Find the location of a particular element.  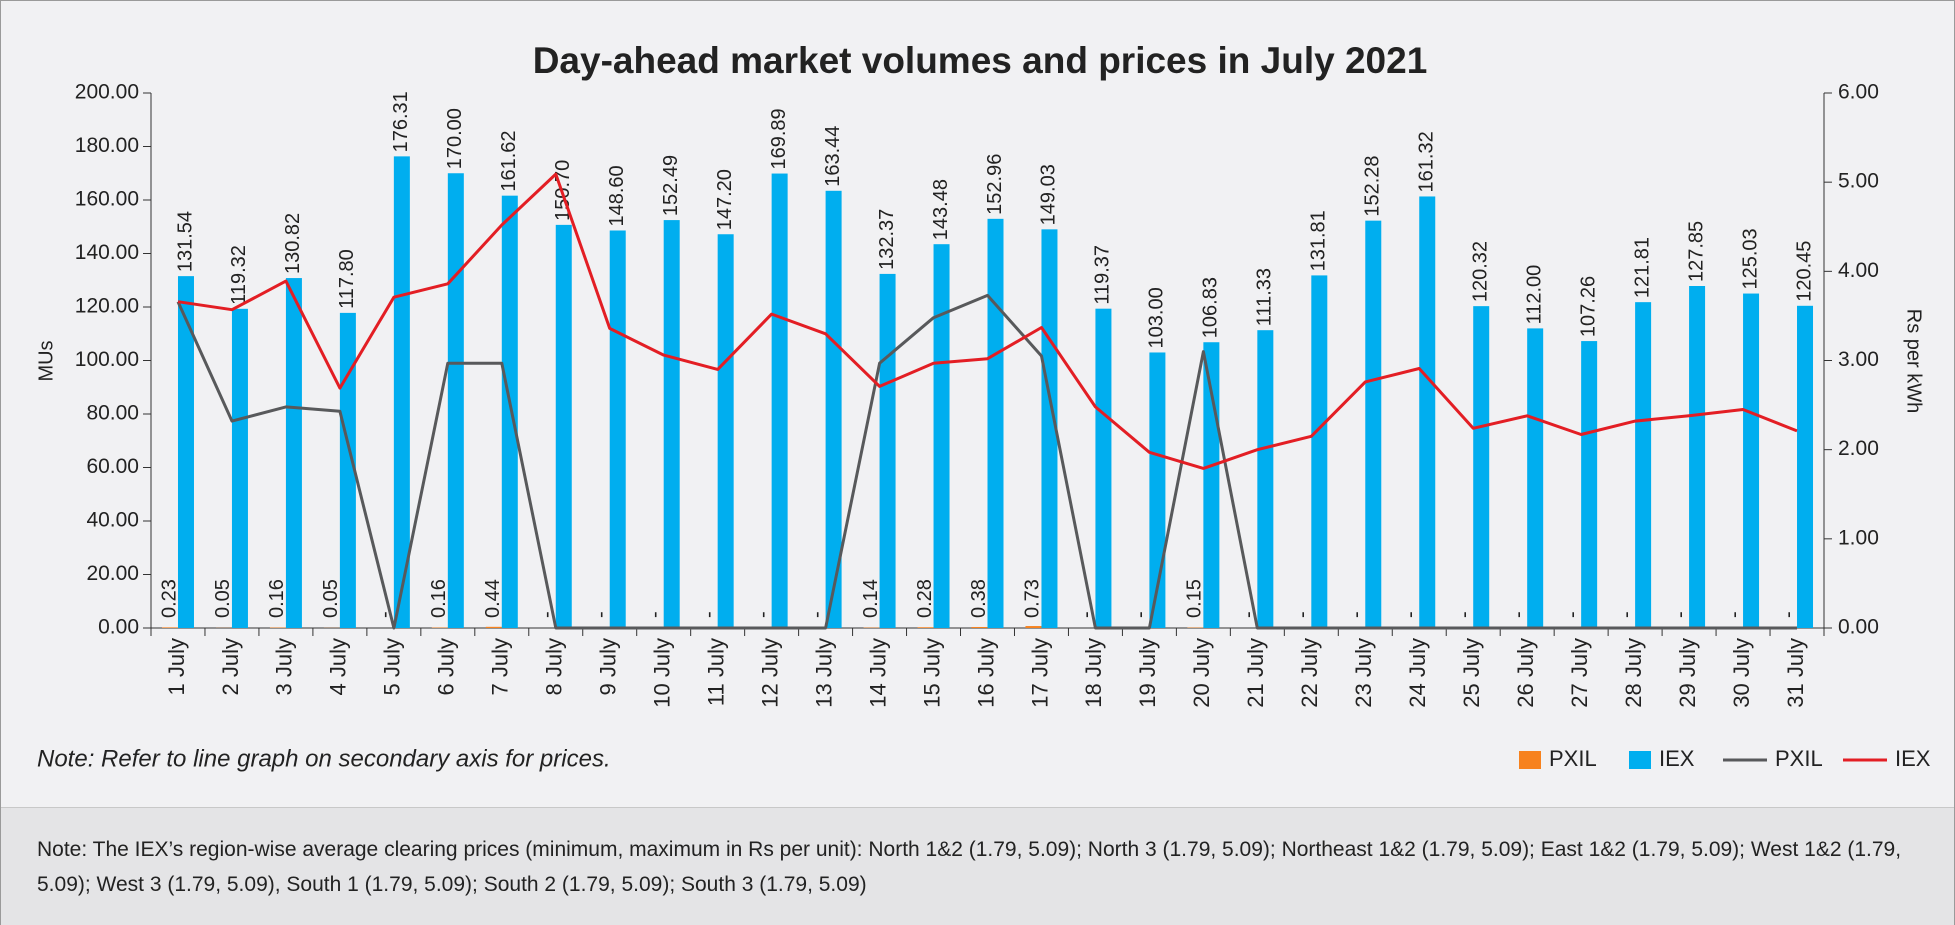

x-tick-label: 2 July is located at coordinates (230, 666).